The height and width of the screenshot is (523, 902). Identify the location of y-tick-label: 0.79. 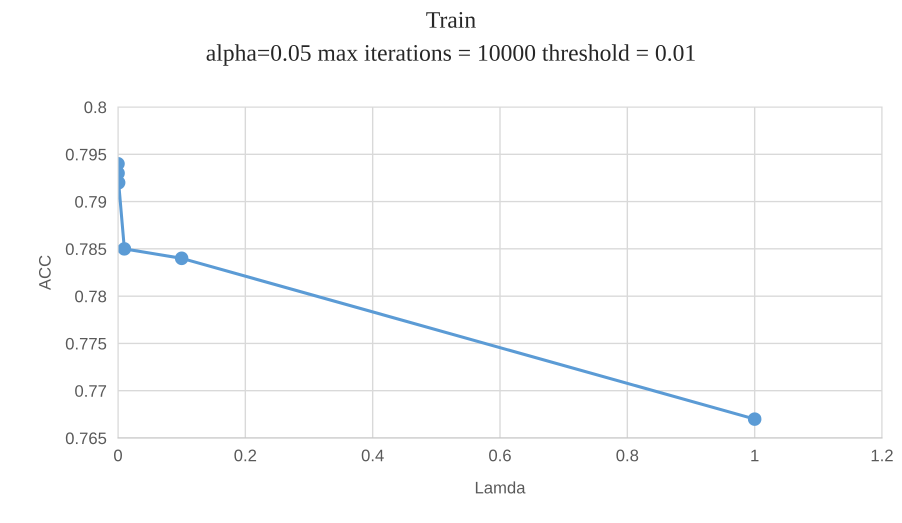
(90, 202).